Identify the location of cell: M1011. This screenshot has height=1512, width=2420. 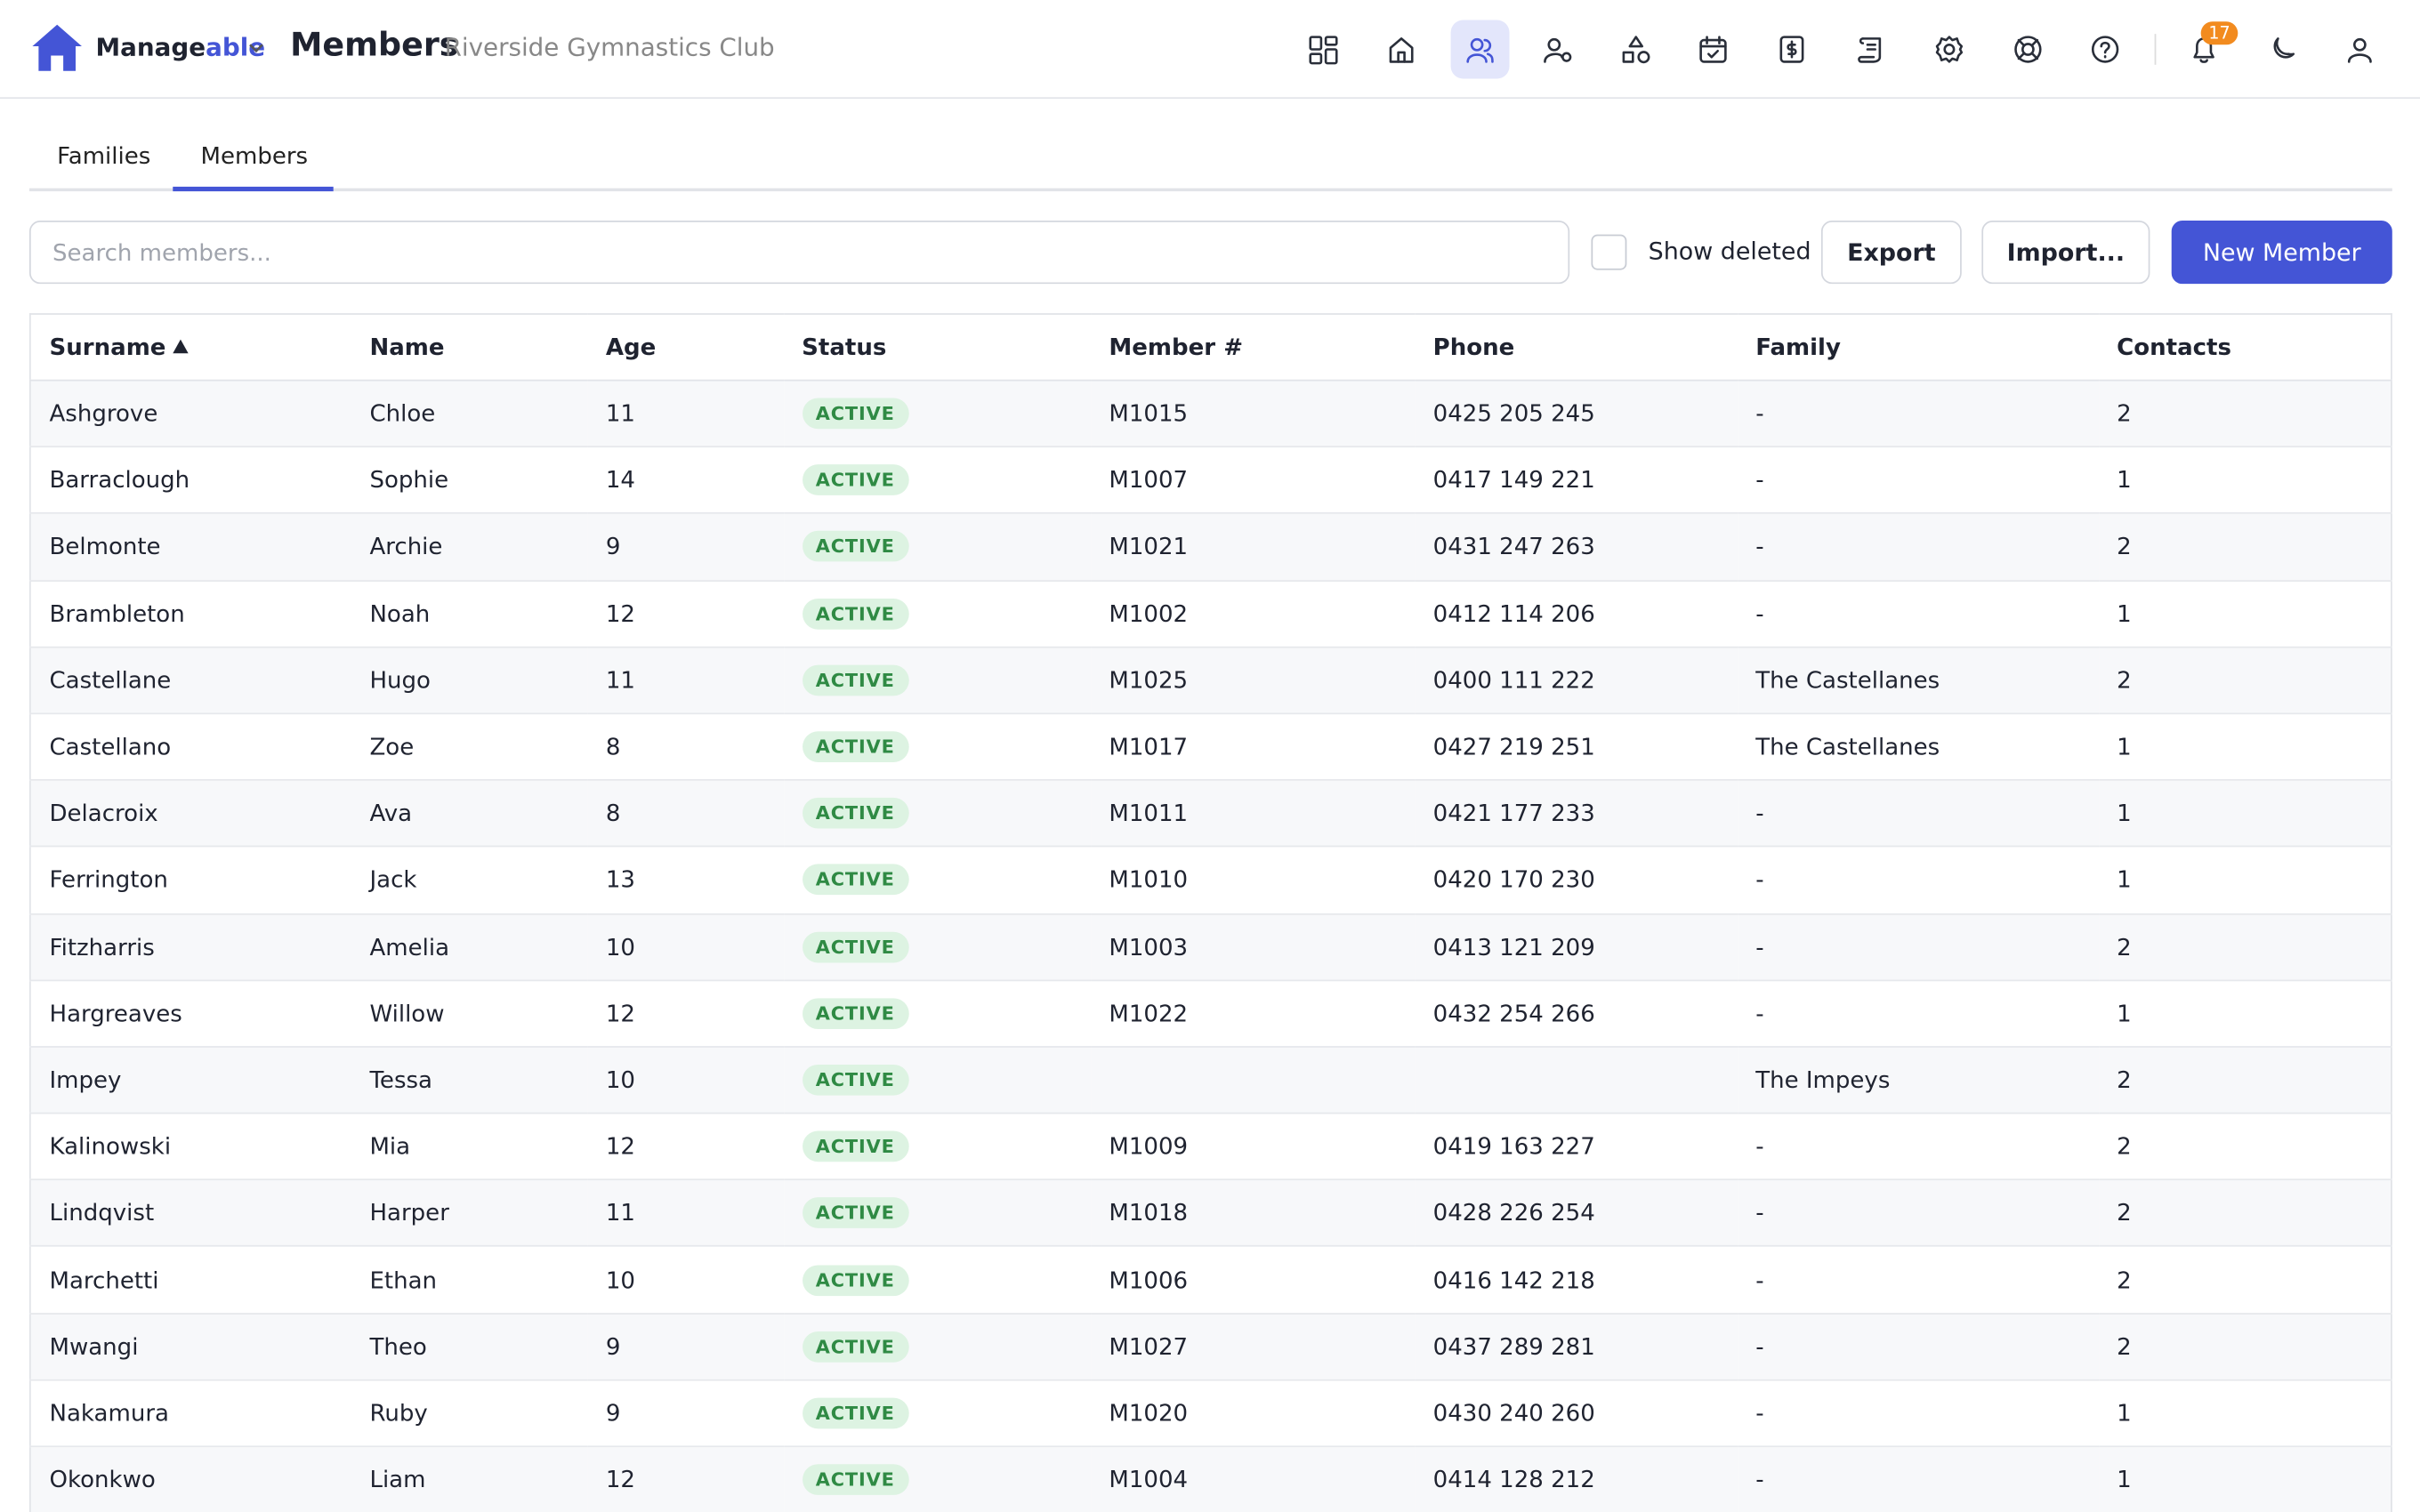
(1252, 814).